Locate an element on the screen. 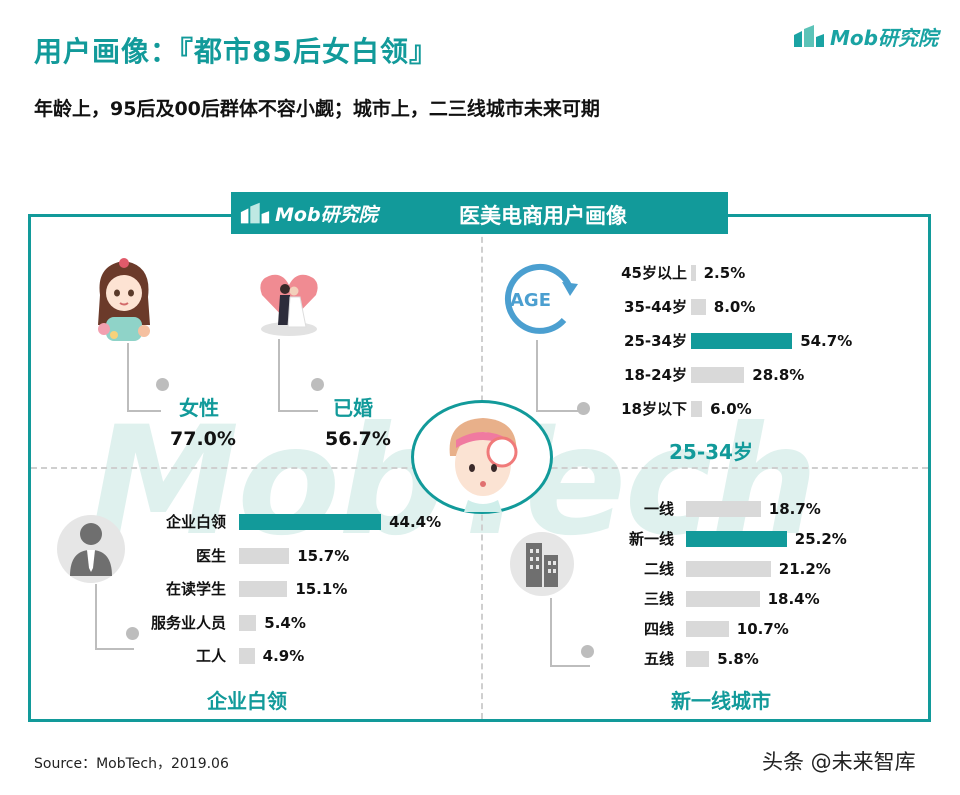  banner-logo-icon is located at coordinates (255, 212).